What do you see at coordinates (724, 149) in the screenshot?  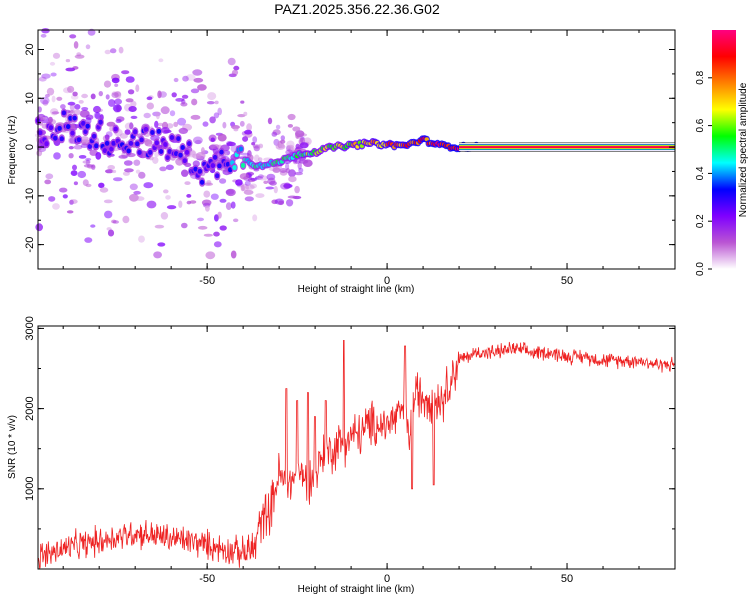 I see `colorbar-gradient` at bounding box center [724, 149].